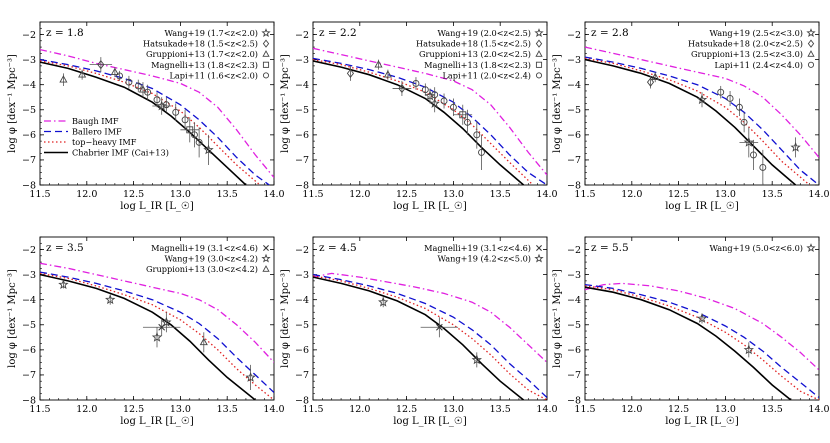  Describe the element at coordinates (756, 248) in the screenshot. I see `legend-entry-label: Wang+19 (5.0<z<6.0)` at that location.